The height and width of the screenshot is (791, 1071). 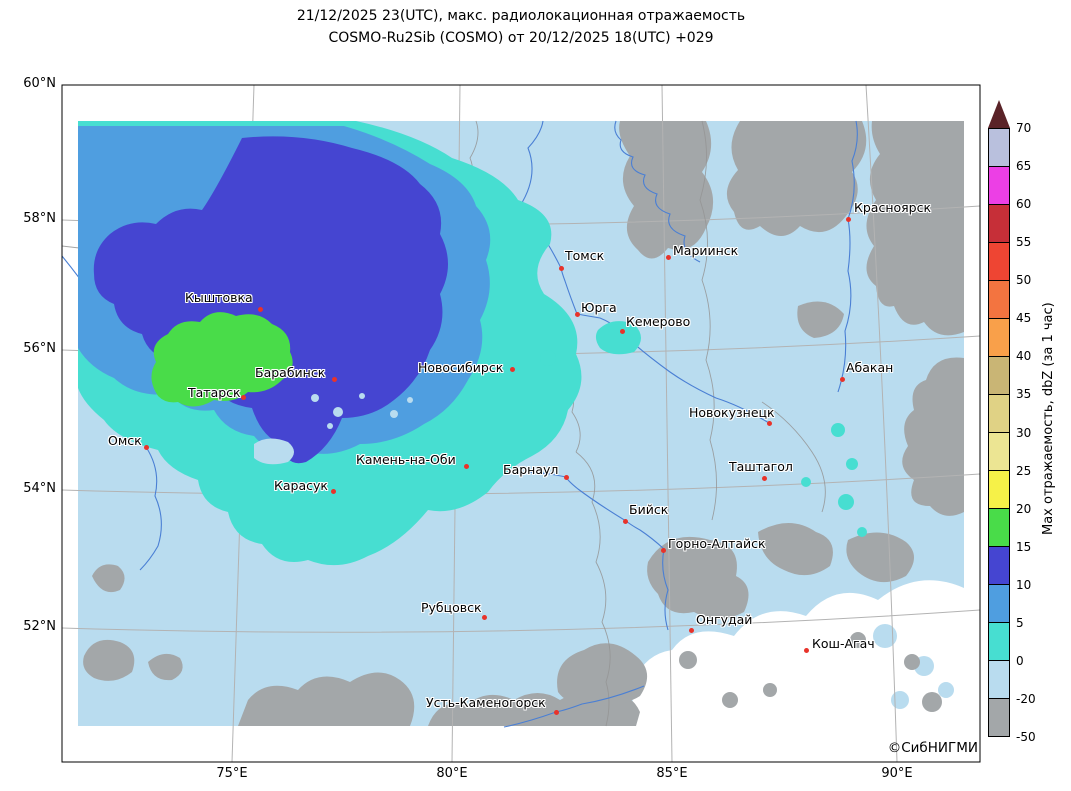 I want to click on lat-tick-label: 54°N, so click(x=39, y=488).